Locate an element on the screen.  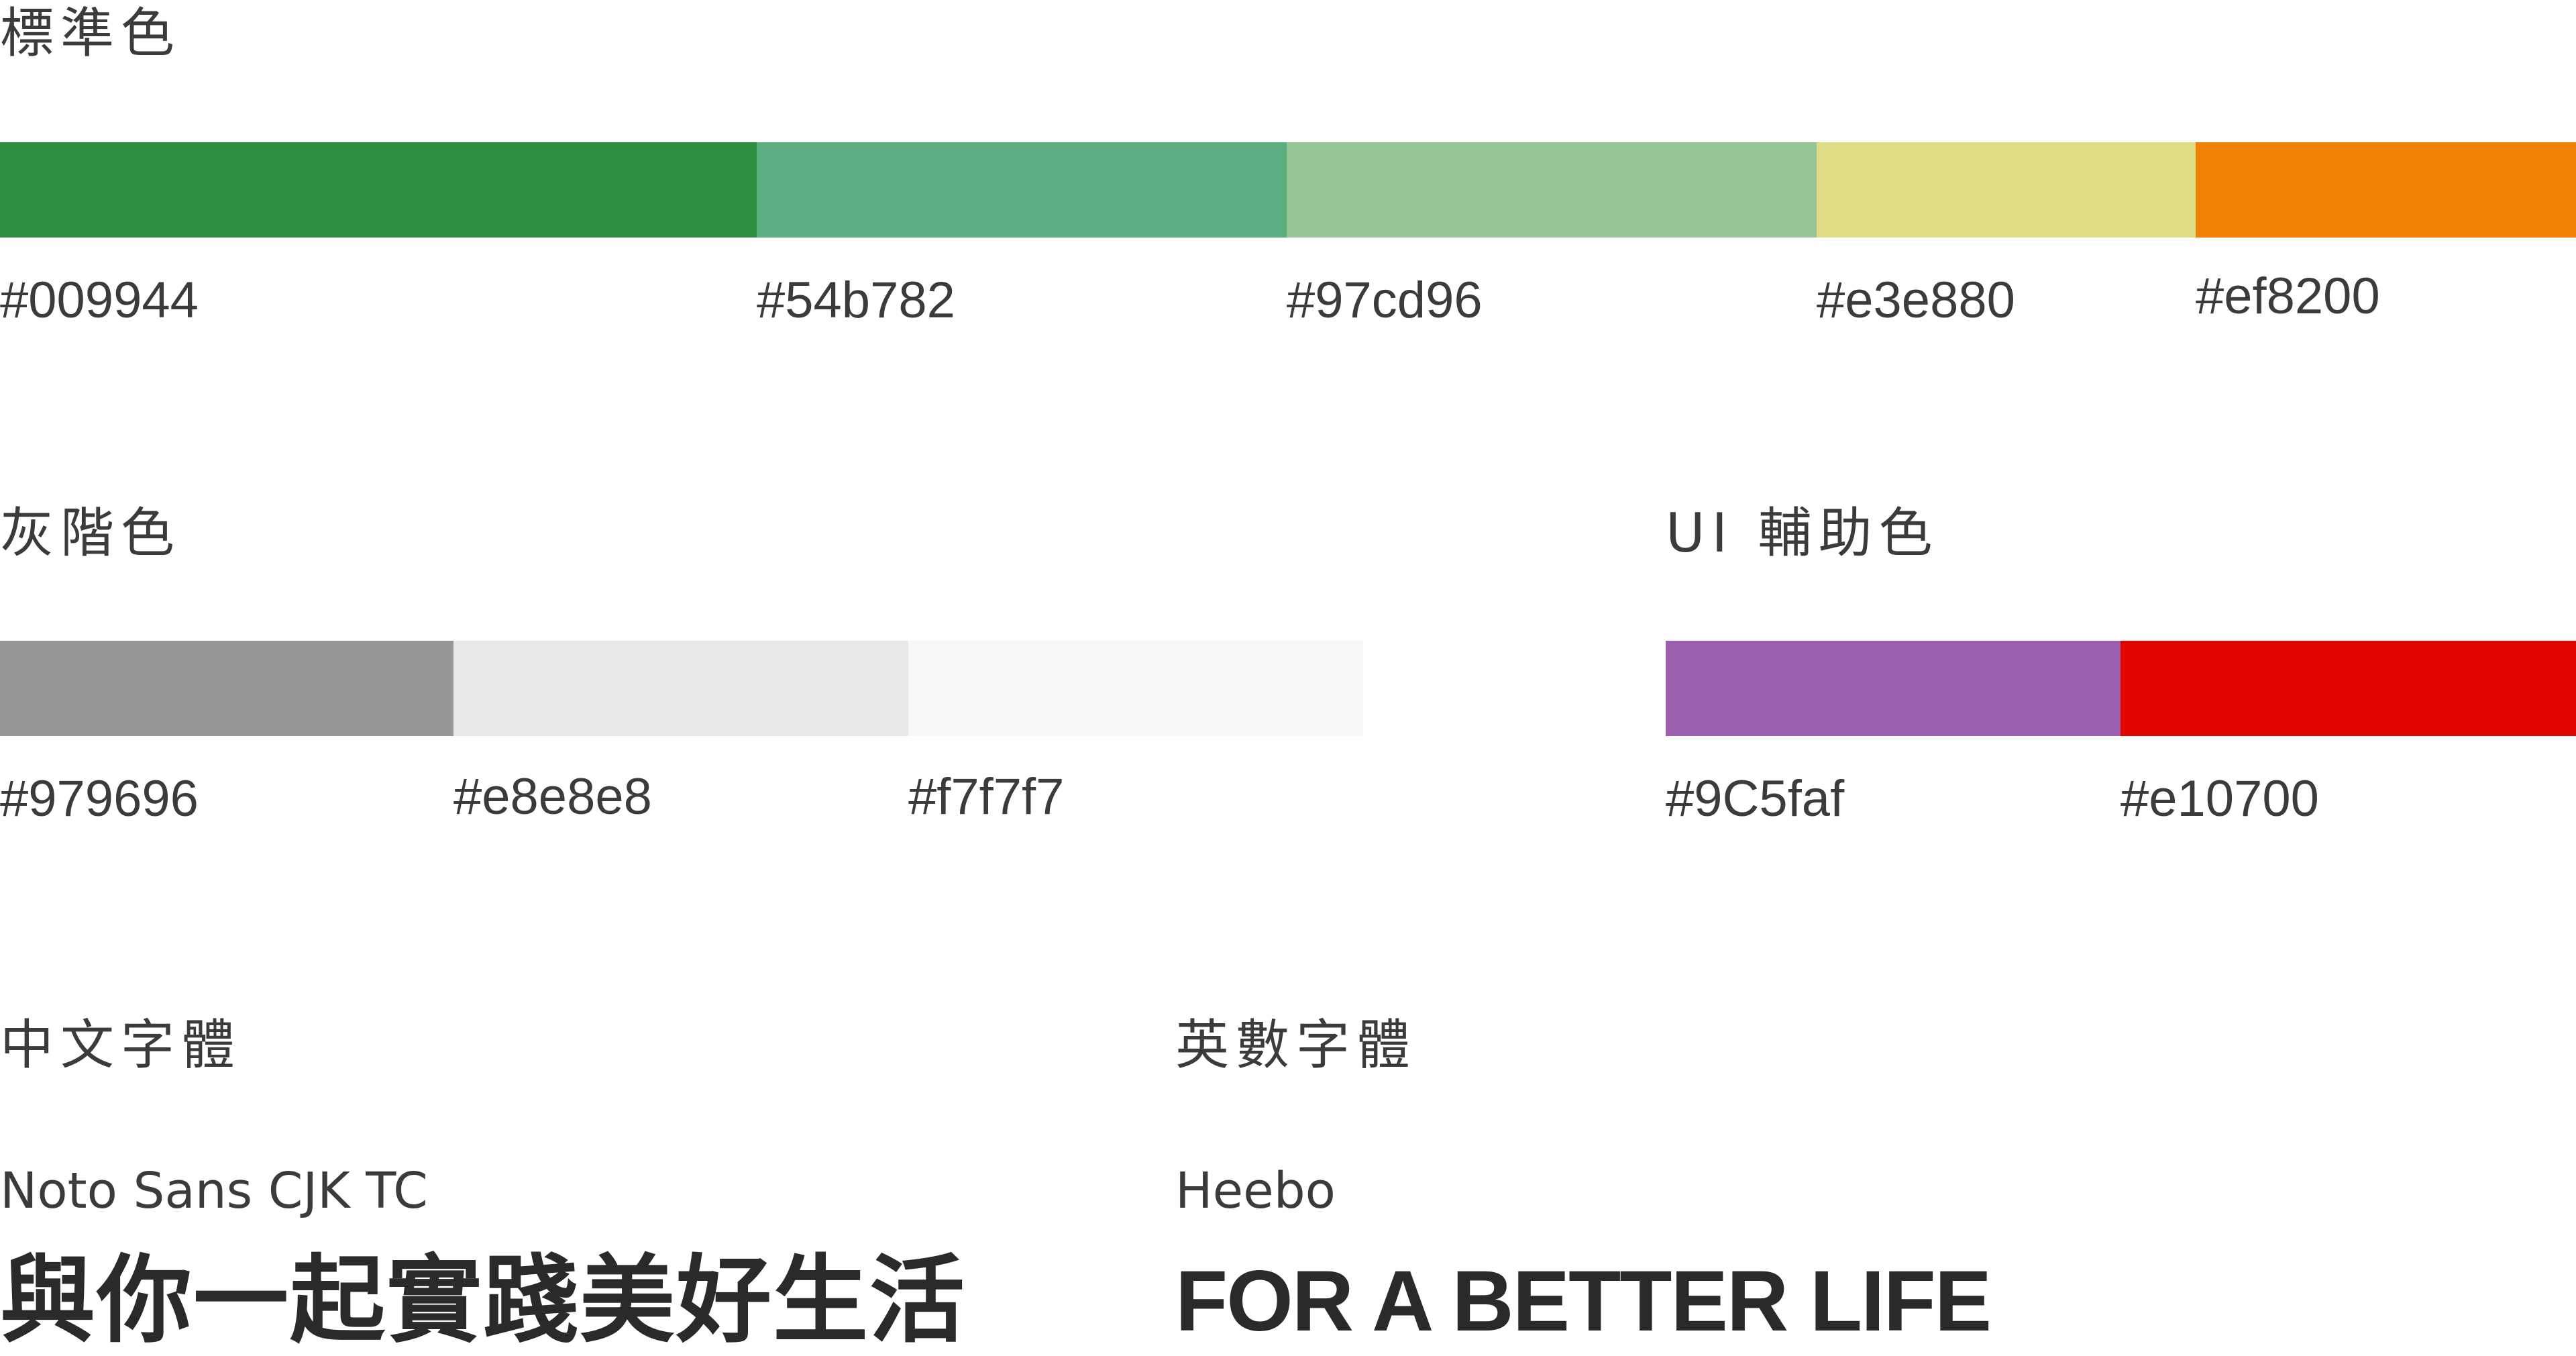
hex-label-e10700: #e10700 is located at coordinates (2220, 798).